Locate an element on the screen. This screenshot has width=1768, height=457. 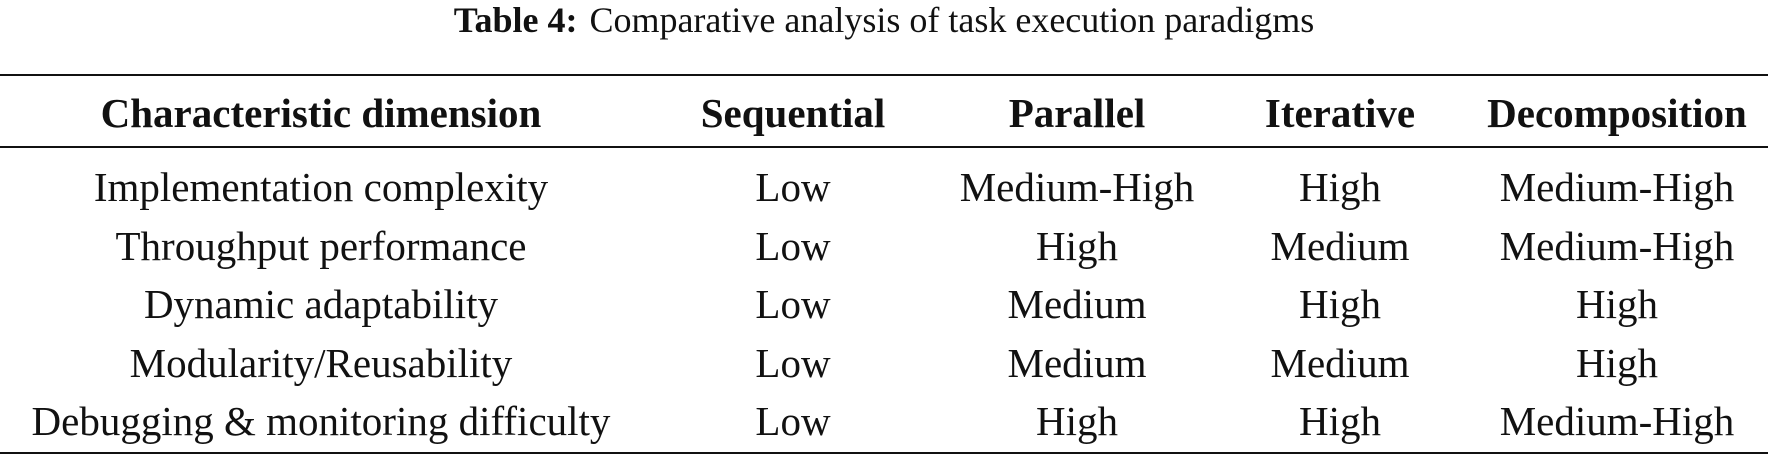
bottom-rule is located at coordinates (884, 453).